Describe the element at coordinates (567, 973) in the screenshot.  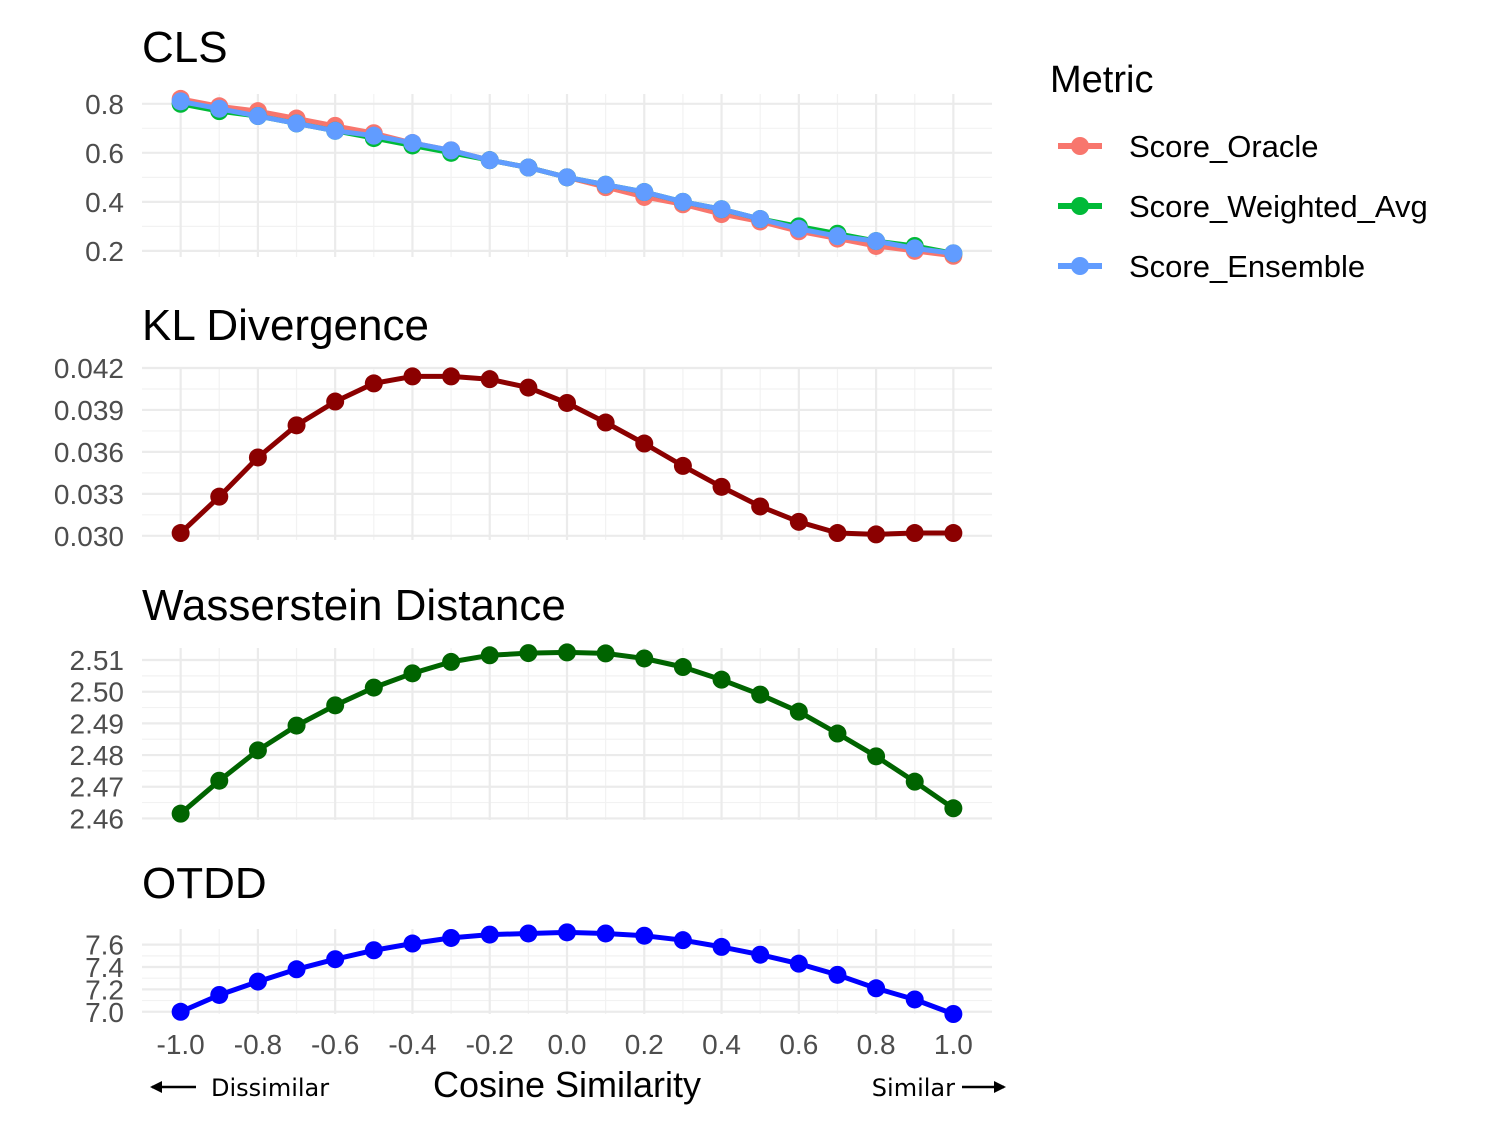
I see `series-otdd` at that location.